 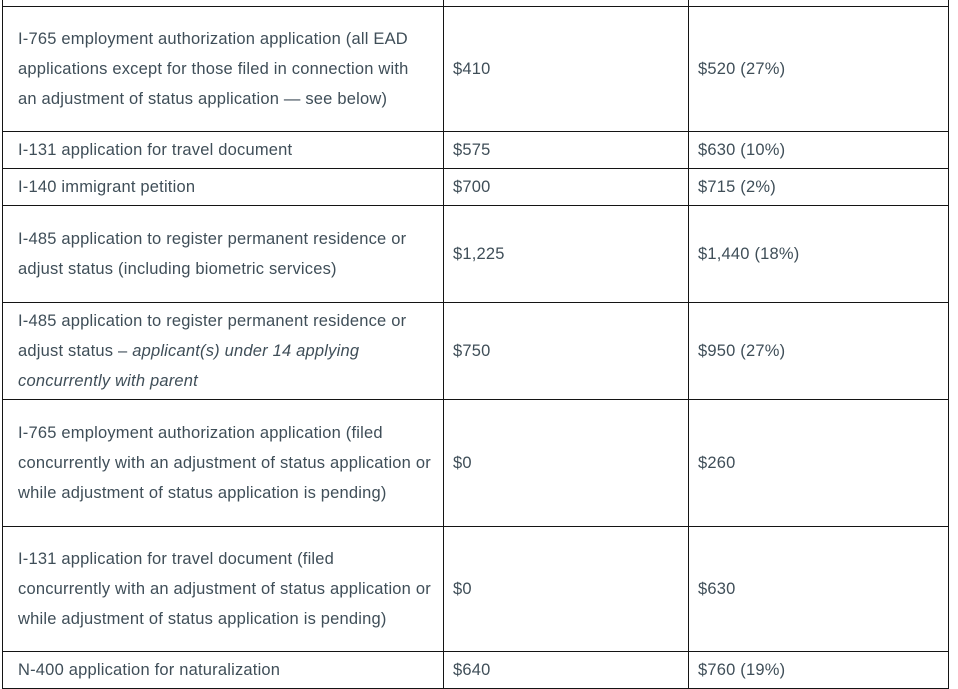 I want to click on old-fee-cell: $575, so click(x=566, y=150).